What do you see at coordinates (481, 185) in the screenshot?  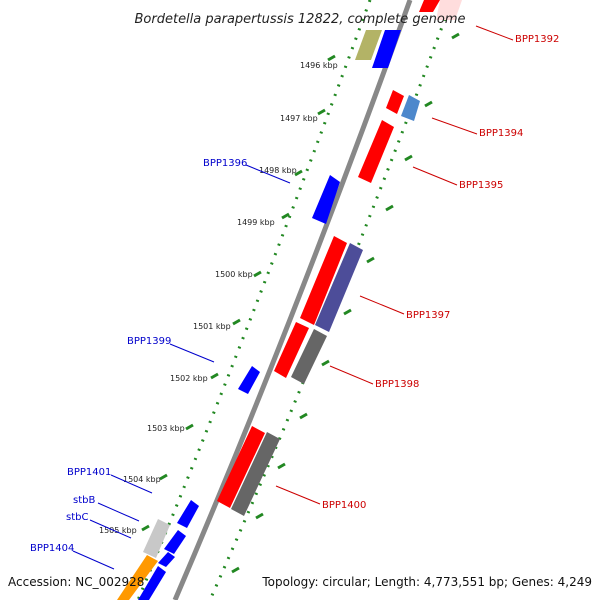 I see `label-BPP1395: BPP1395` at bounding box center [481, 185].